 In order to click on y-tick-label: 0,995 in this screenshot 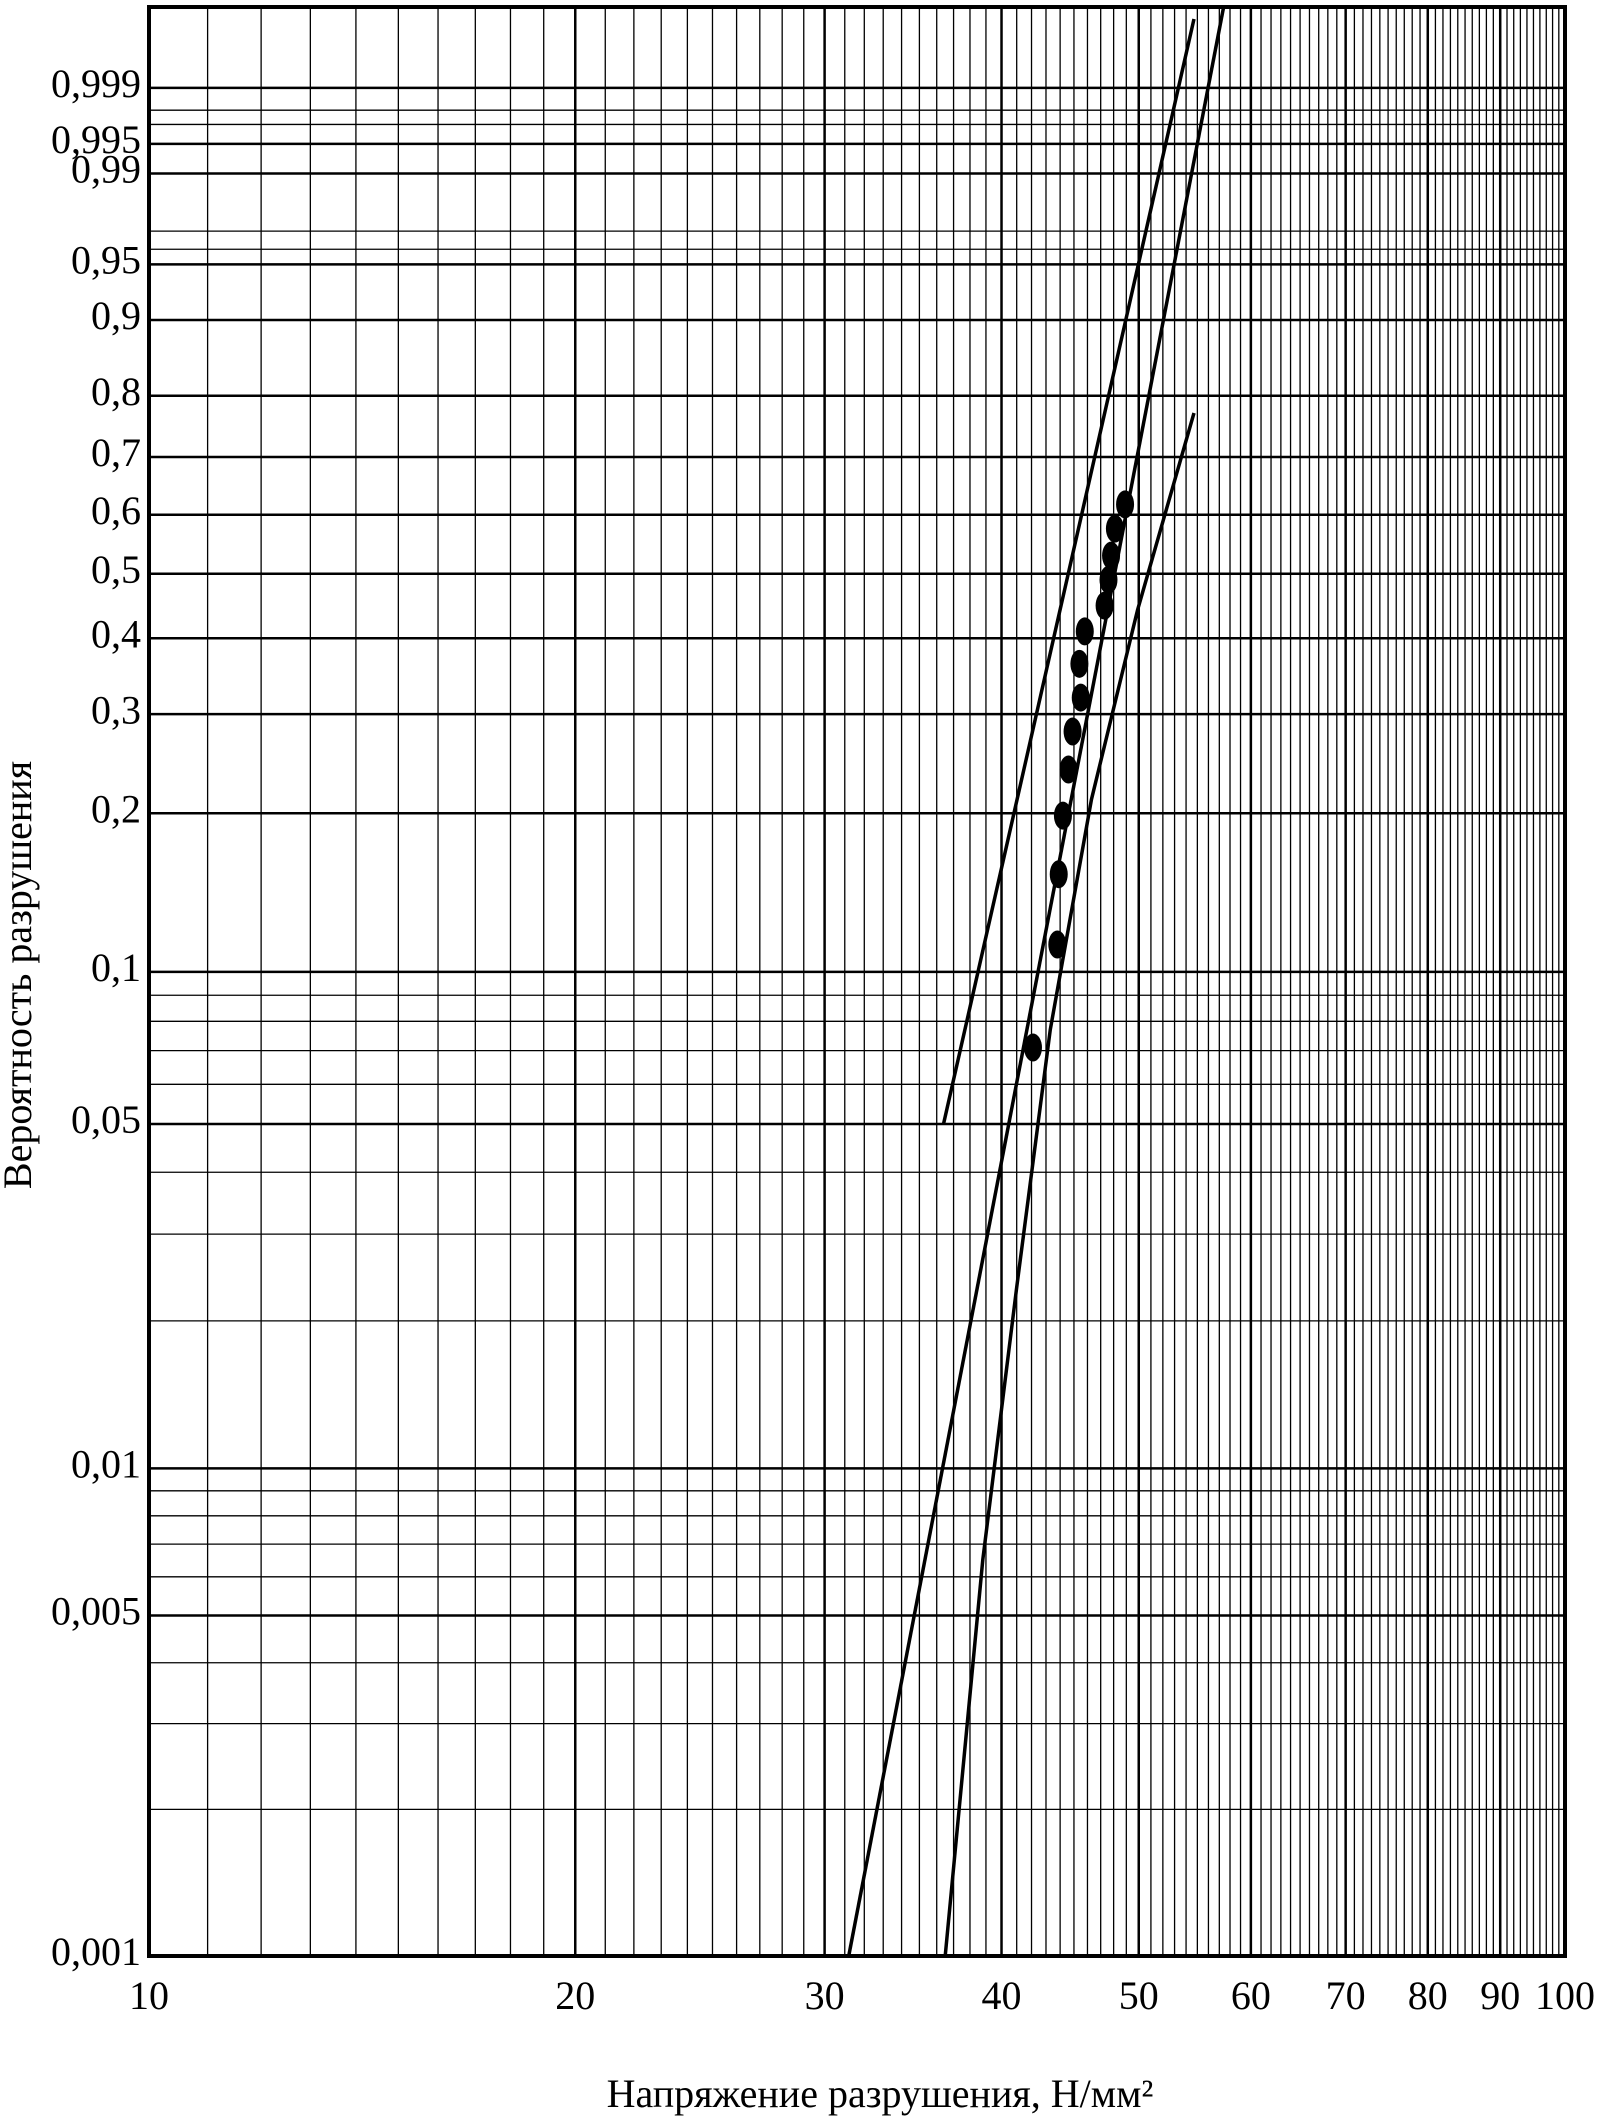, I will do `click(96, 139)`.